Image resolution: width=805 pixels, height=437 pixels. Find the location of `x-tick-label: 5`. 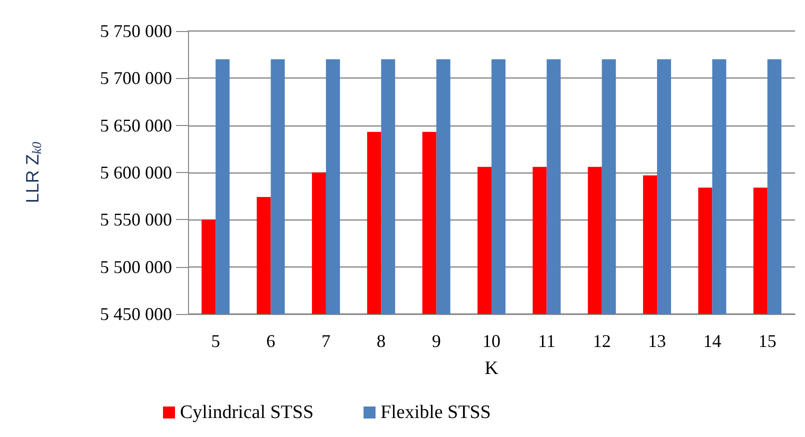

x-tick-label: 5 is located at coordinates (215, 341).